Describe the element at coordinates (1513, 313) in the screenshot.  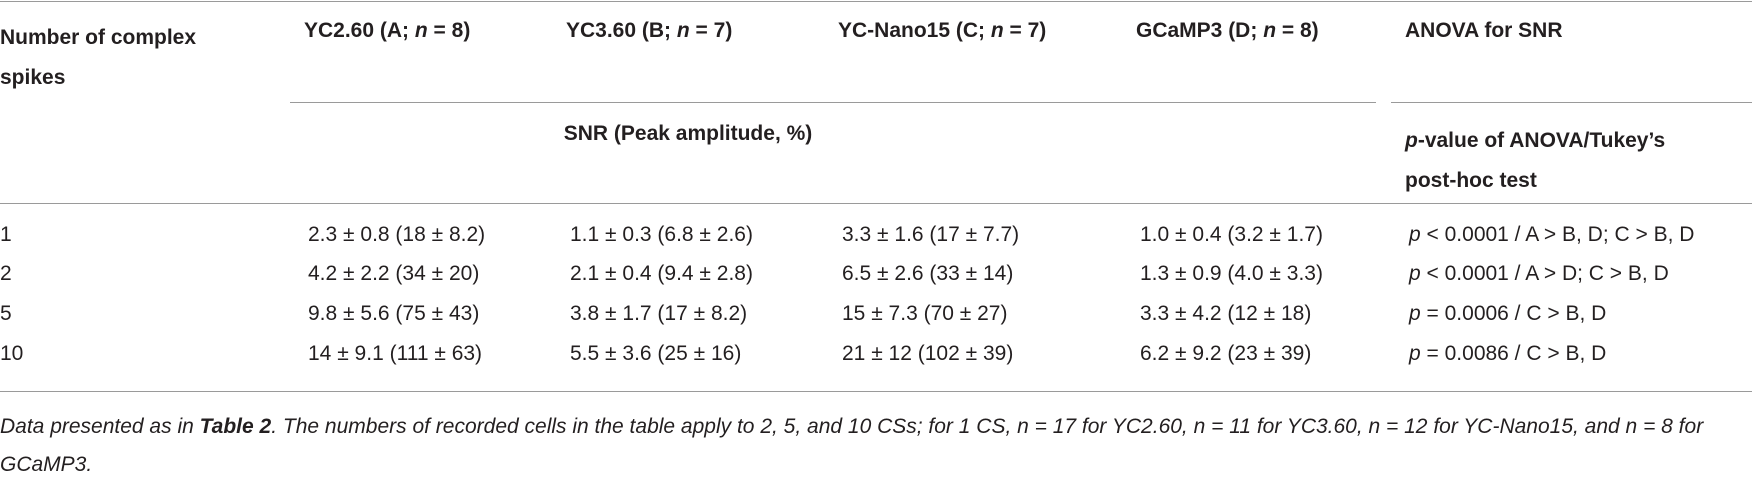
I see `text-run: = 0.0006 / C > B, D` at that location.